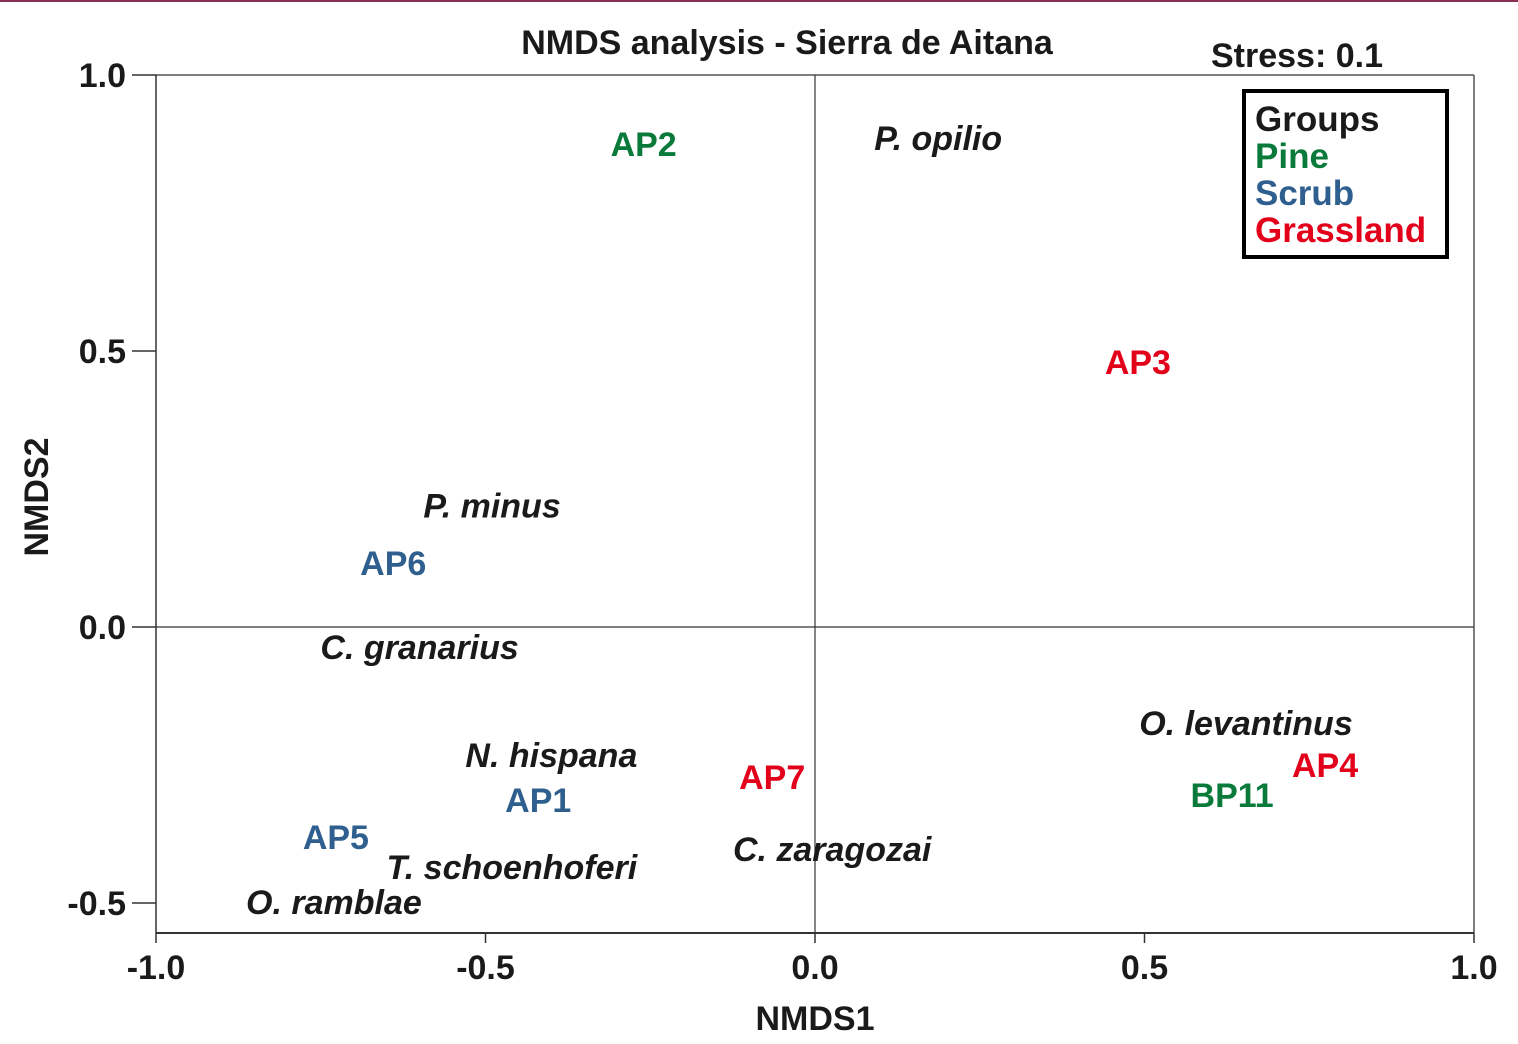 The image size is (1518, 1044). What do you see at coordinates (814, 1019) in the screenshot?
I see `x-axis-label: NMDS1` at bounding box center [814, 1019].